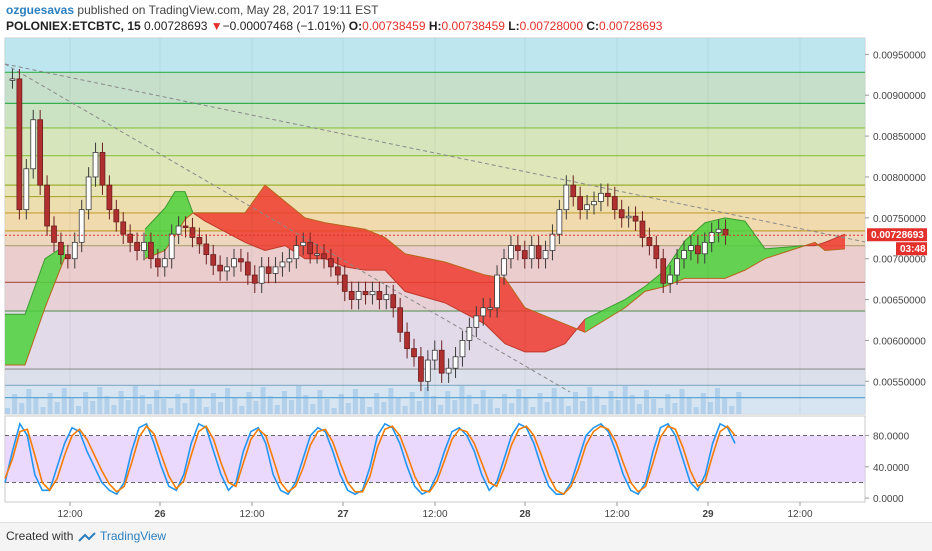  Describe the element at coordinates (899, 137) in the screenshot. I see `price-tick-label: 0.00850000` at that location.